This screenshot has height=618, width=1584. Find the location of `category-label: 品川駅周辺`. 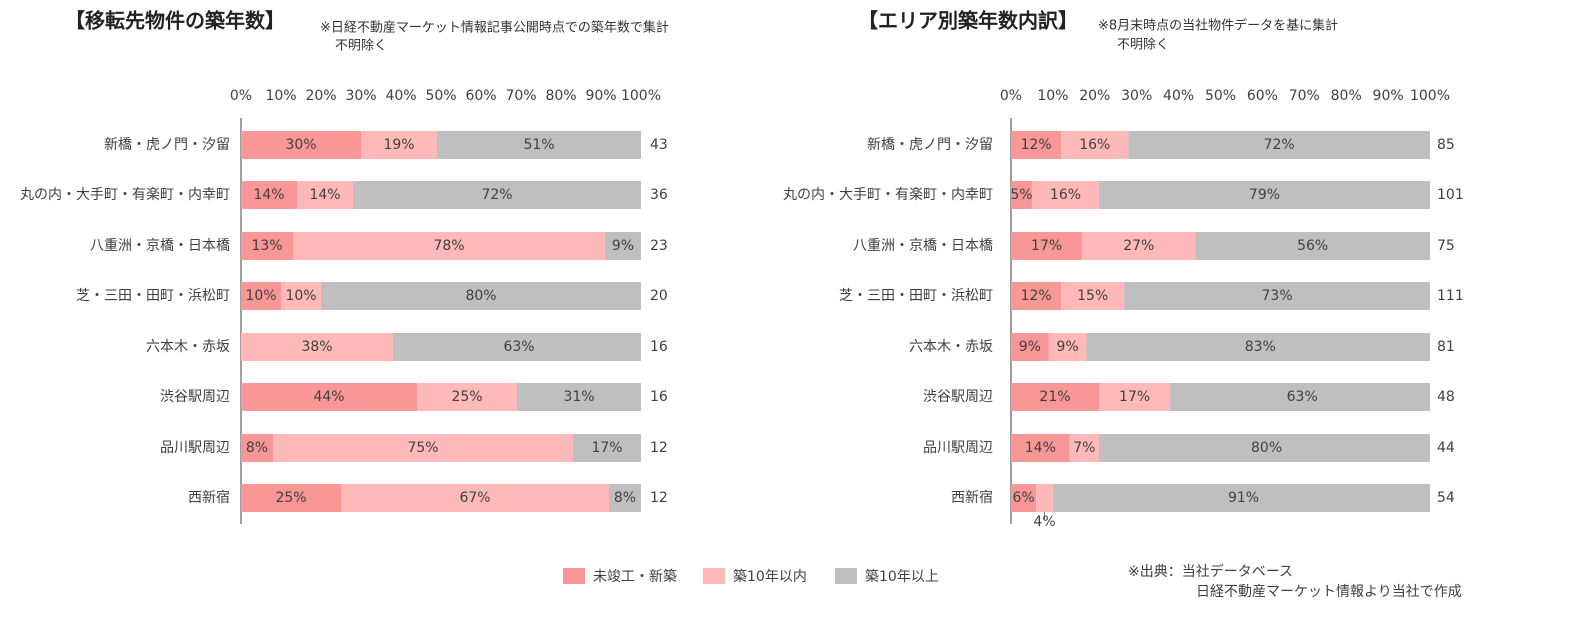

category-label: 品川駅周辺 is located at coordinates (195, 448).